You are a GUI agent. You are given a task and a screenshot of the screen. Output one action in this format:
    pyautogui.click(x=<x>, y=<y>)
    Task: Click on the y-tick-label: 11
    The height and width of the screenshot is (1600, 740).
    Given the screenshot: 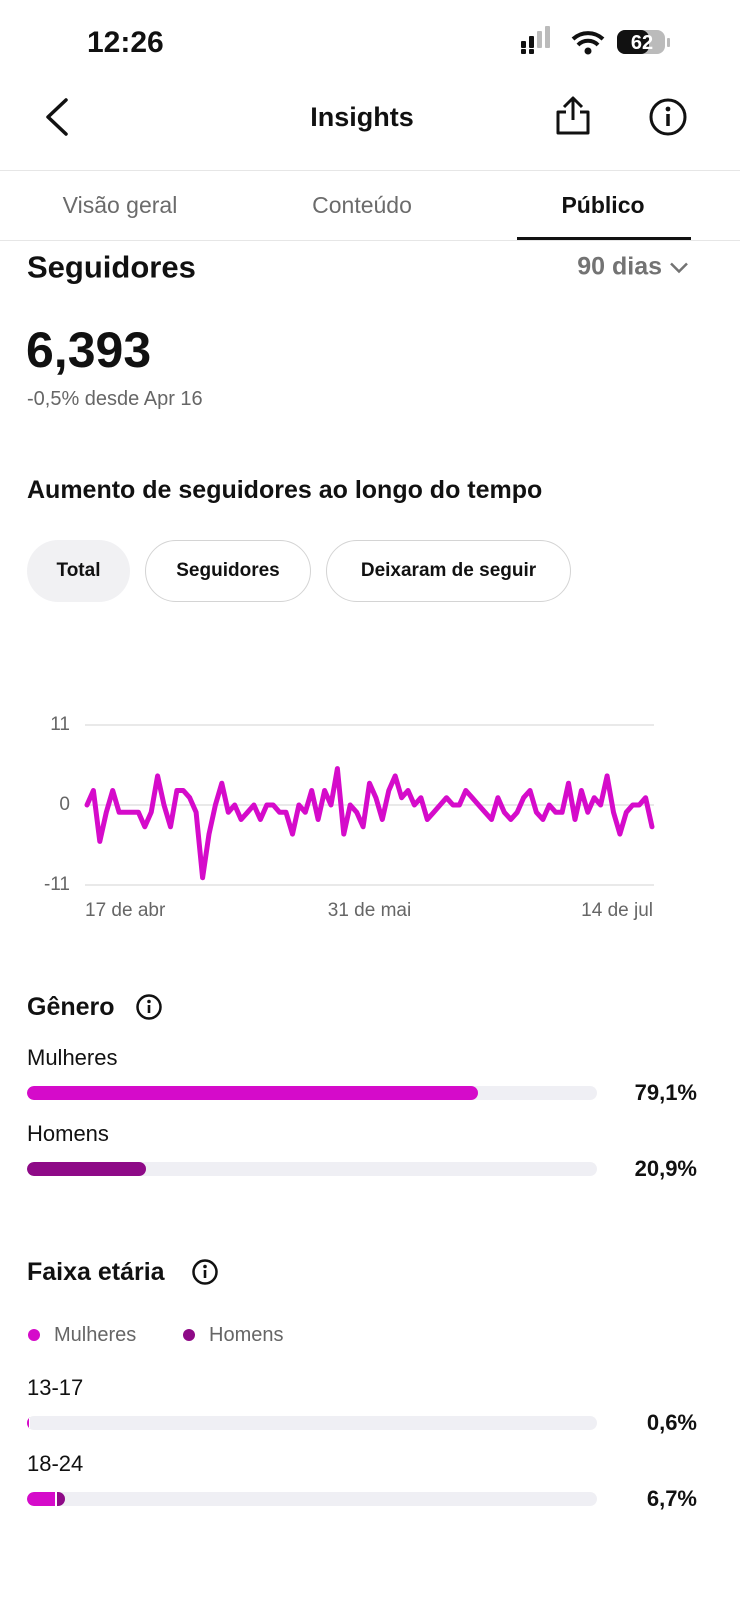 What is the action you would take?
    pyautogui.click(x=60, y=724)
    